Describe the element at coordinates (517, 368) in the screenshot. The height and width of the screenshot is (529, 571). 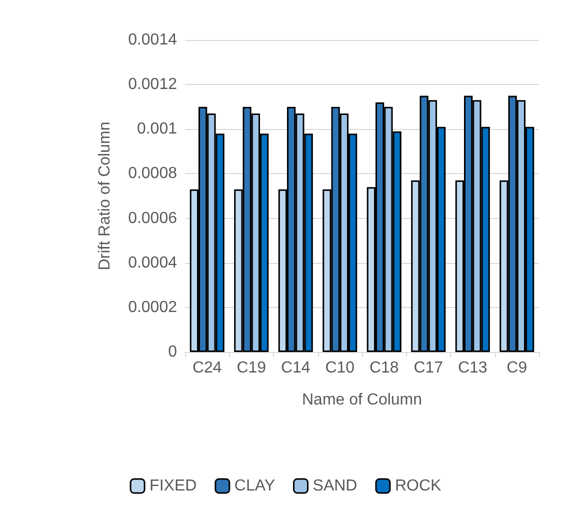
I see `x-tick-label: C9` at that location.